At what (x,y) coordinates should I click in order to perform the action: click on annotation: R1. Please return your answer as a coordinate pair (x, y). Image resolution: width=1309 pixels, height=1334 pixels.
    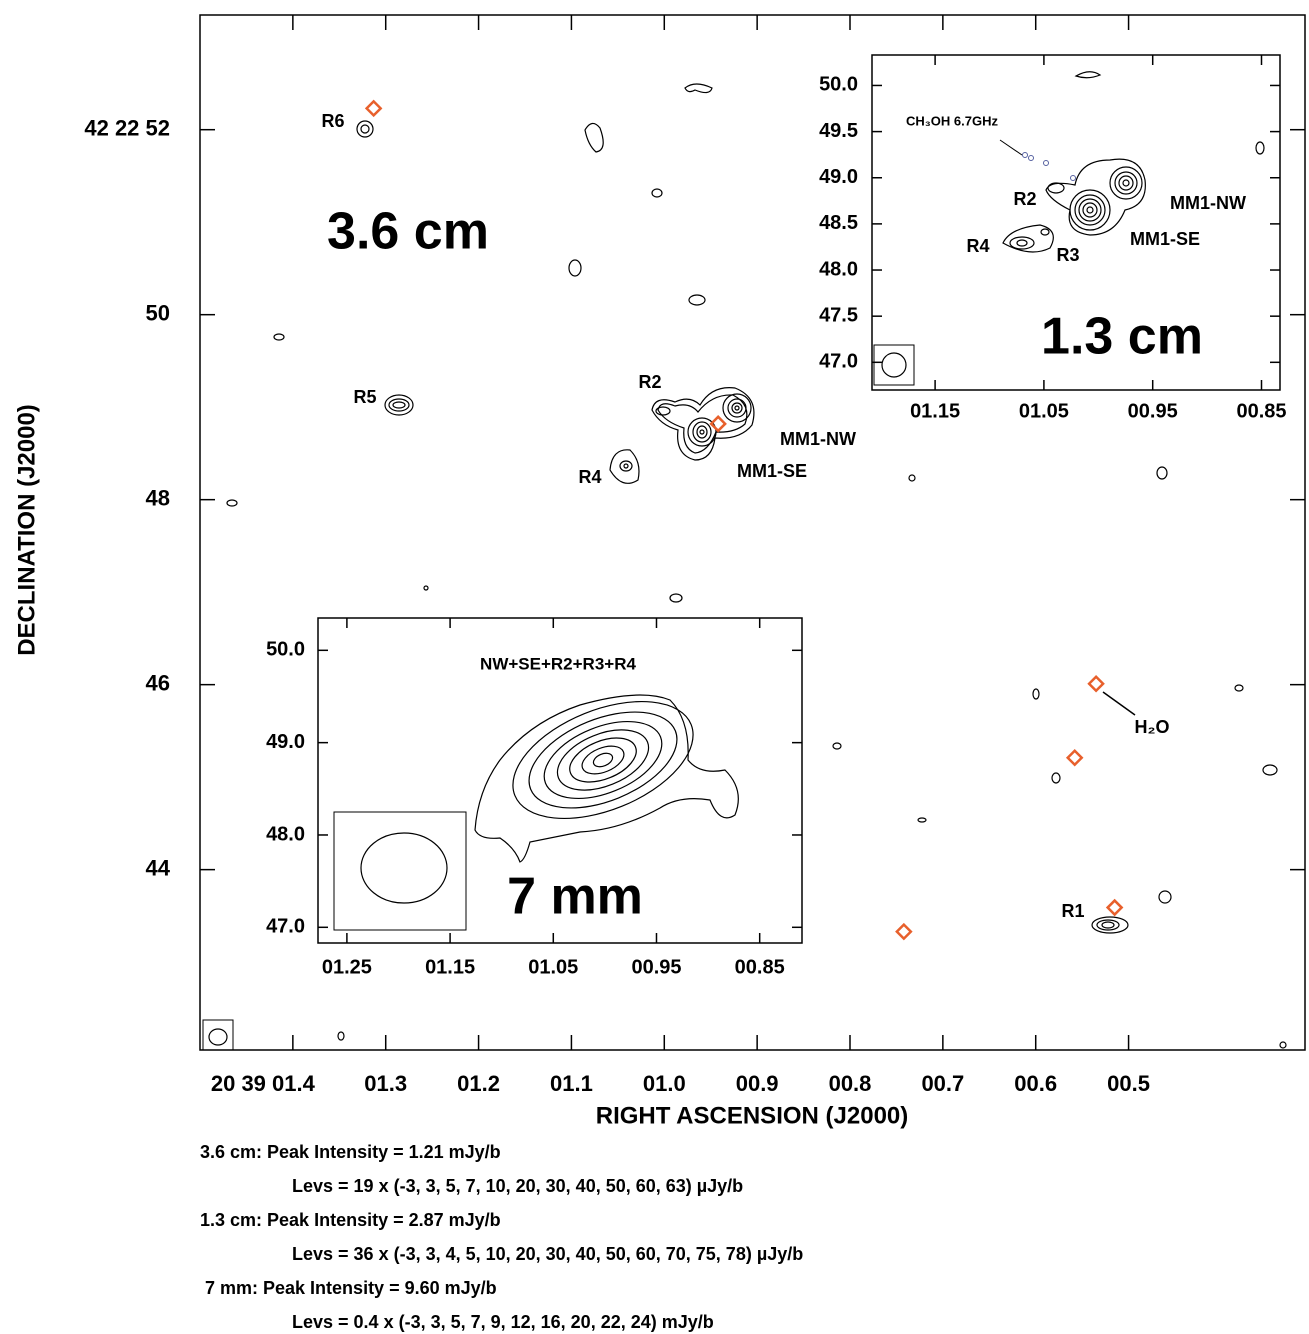
    Looking at the image, I should click on (1072, 911).